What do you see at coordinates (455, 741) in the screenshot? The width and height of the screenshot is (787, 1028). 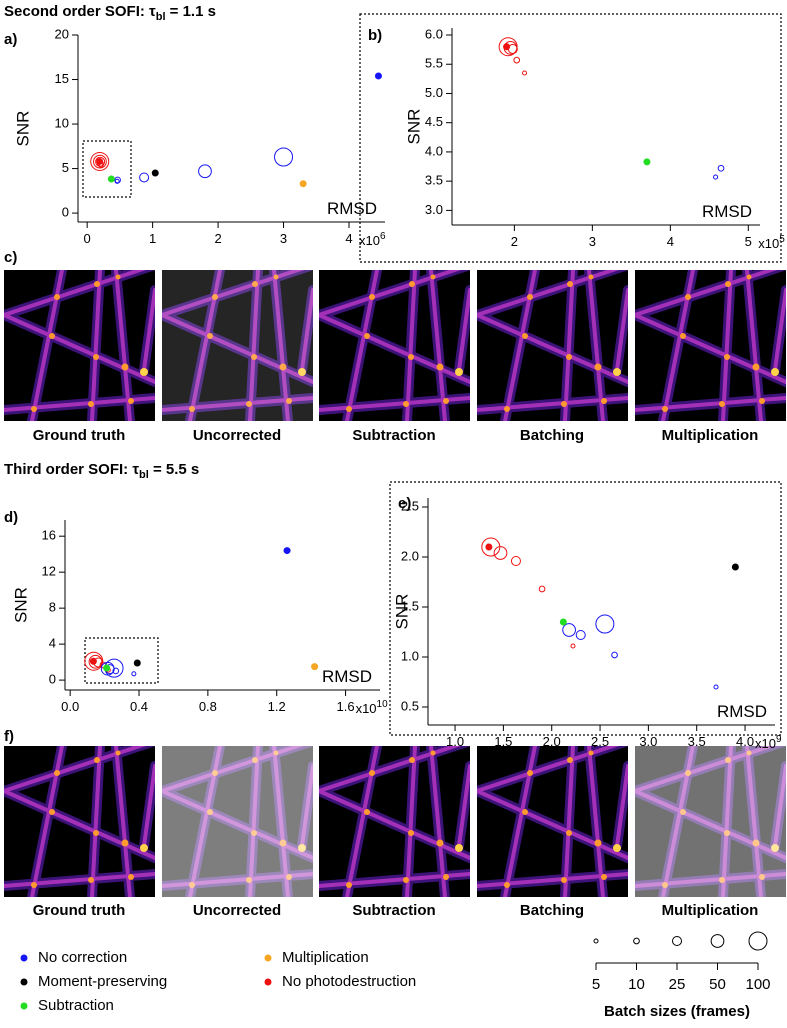 I see `x-tick-label: 1.0` at bounding box center [455, 741].